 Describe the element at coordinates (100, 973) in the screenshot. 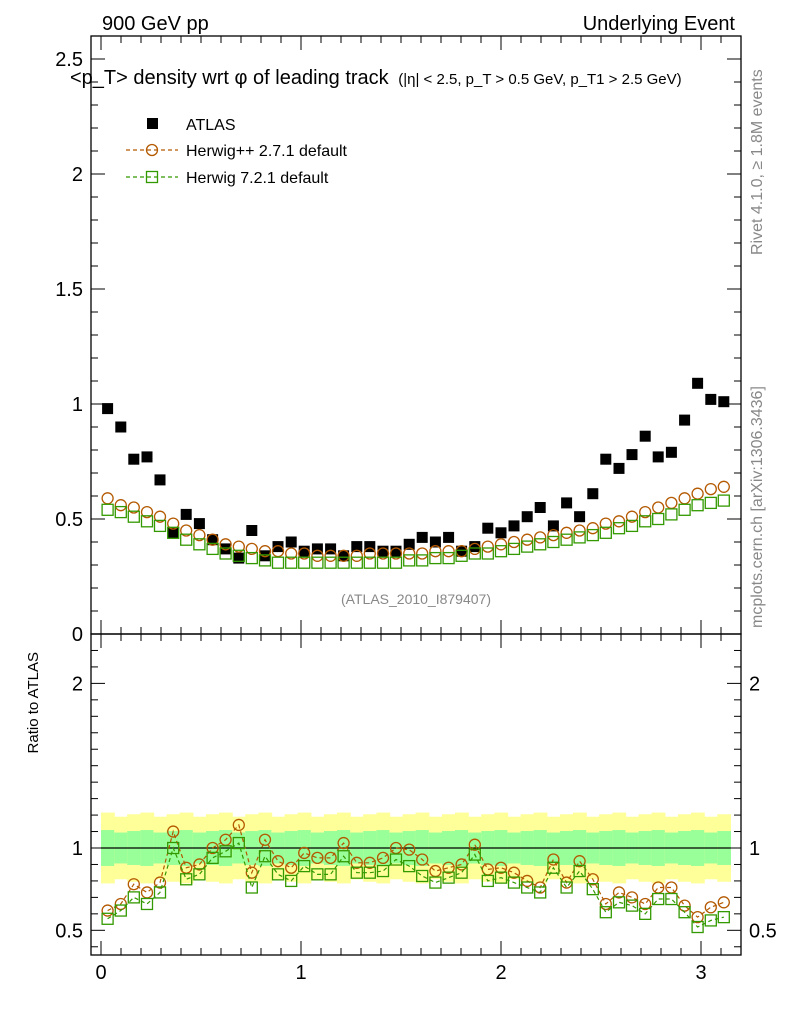

I see `ratio-xtick-label: 0` at that location.